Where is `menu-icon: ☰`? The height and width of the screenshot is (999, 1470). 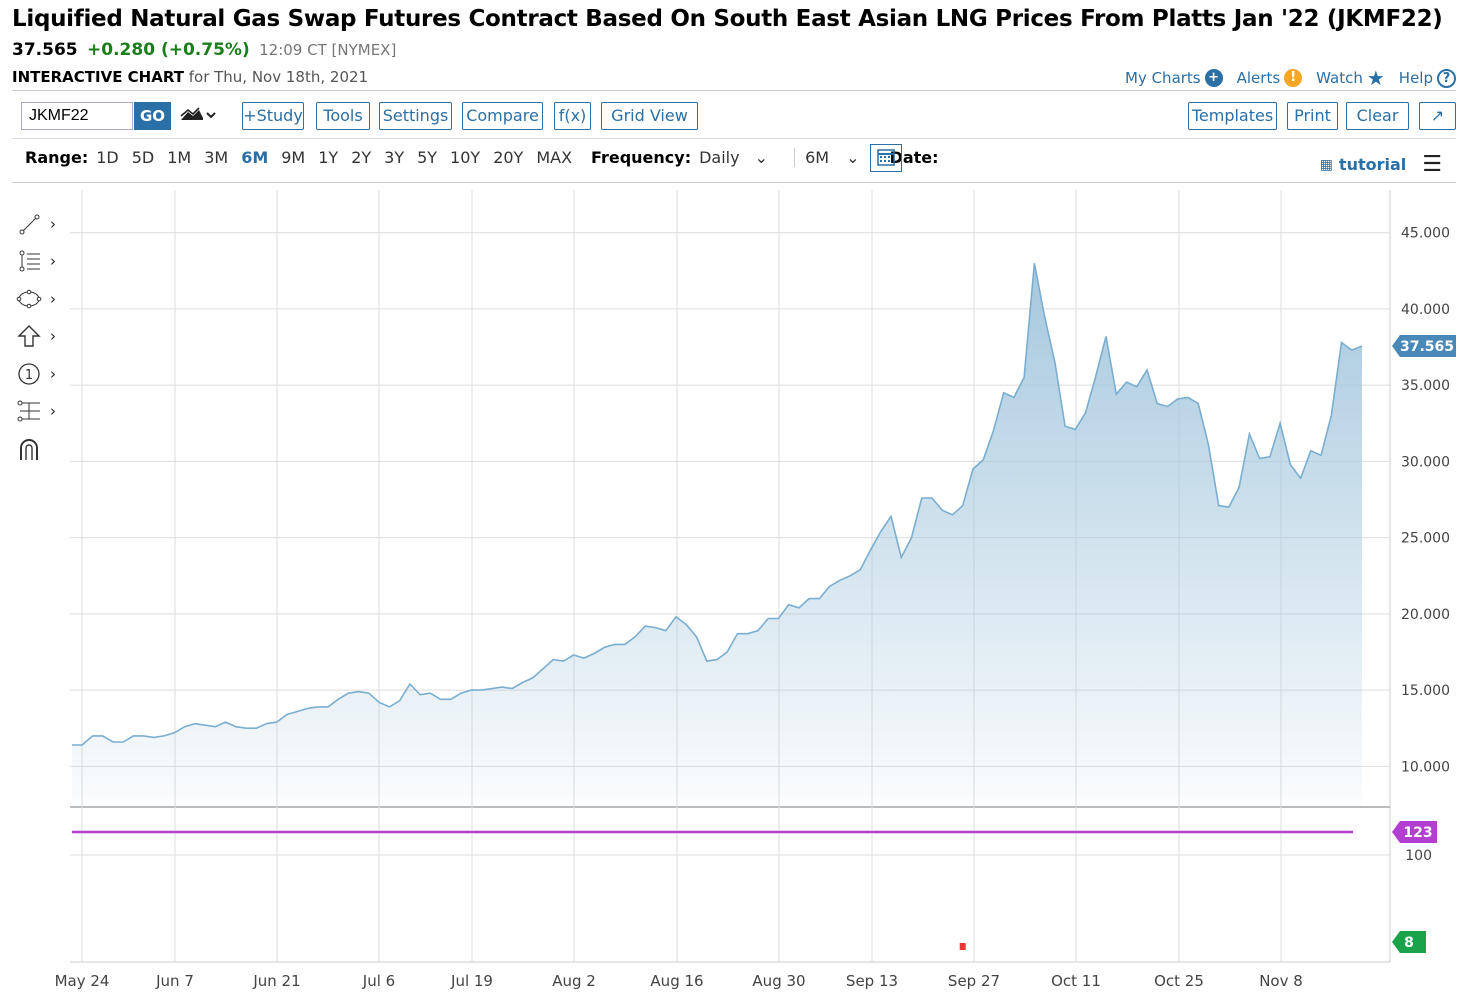 menu-icon: ☰ is located at coordinates (1432, 164).